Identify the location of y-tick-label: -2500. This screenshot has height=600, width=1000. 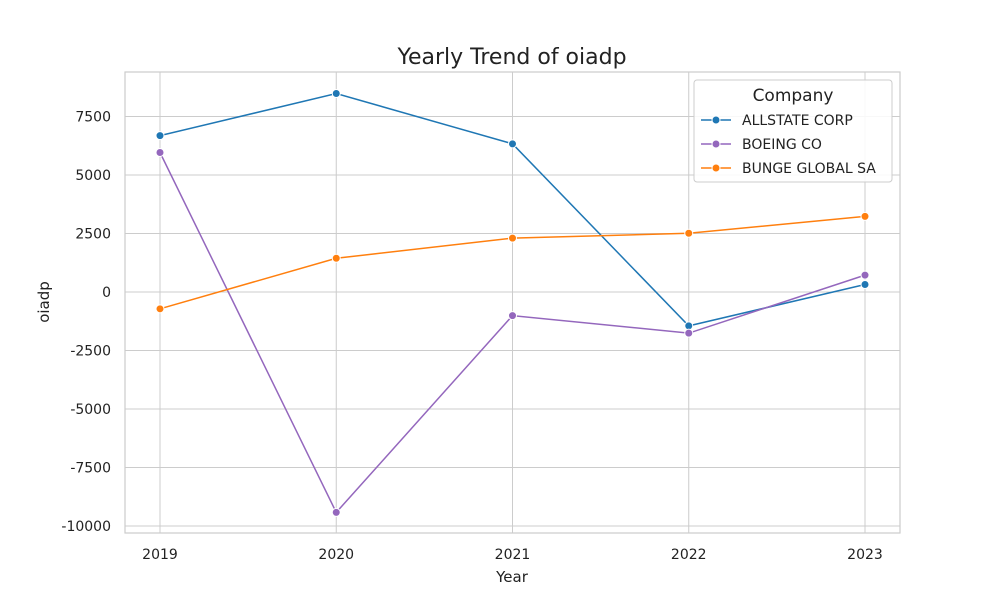
(90, 351).